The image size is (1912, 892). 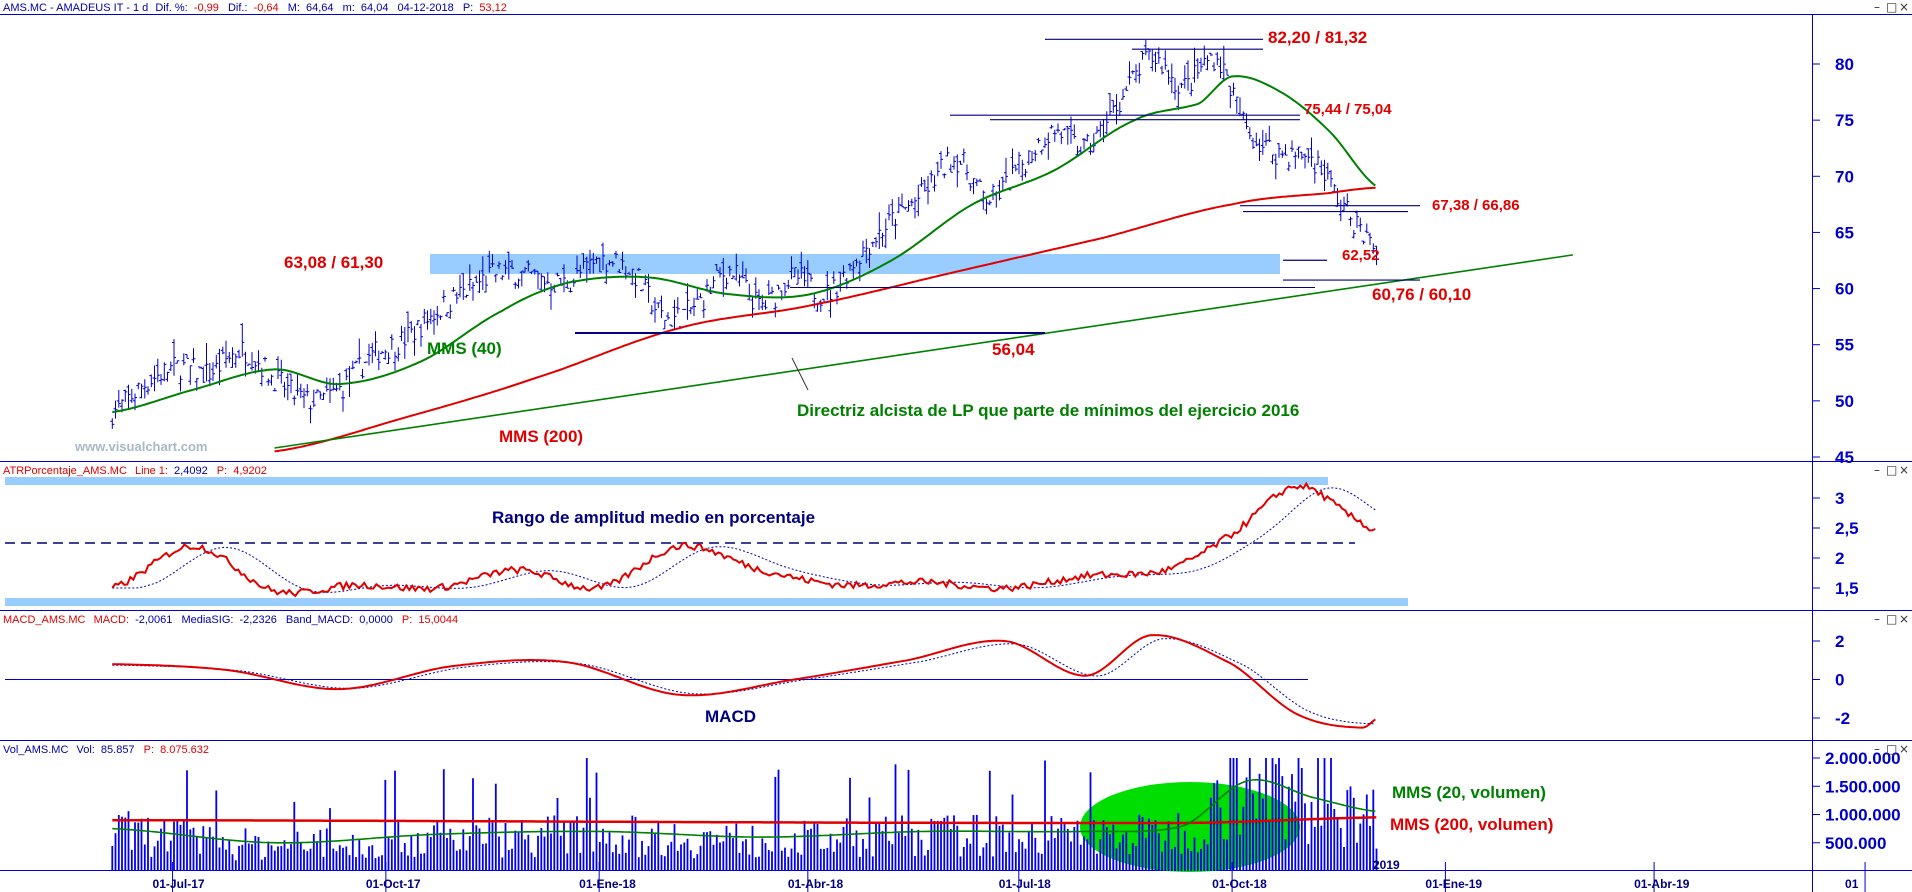 I want to click on macd-minimize-icon: –, so click(x=1877, y=619).